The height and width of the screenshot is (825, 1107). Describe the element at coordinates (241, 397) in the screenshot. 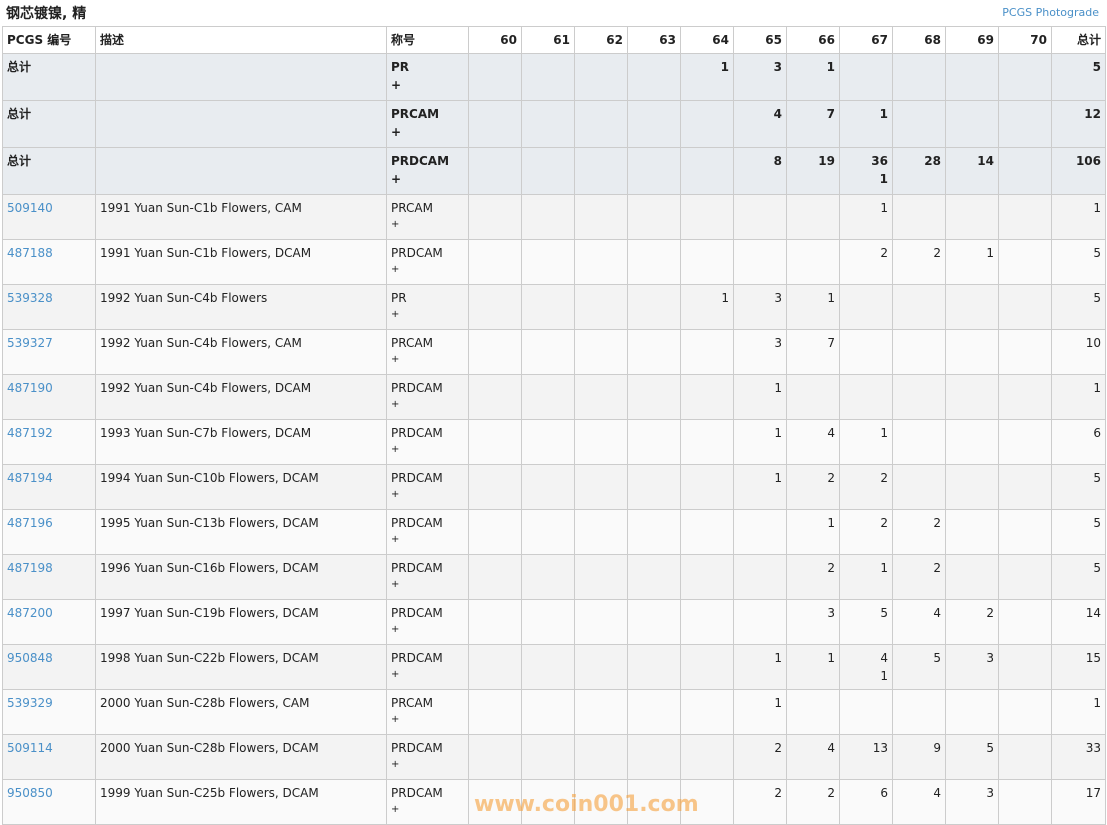

I see `description-cell: 1992 Yuan Sun-C4b Flowers, DCAM` at that location.